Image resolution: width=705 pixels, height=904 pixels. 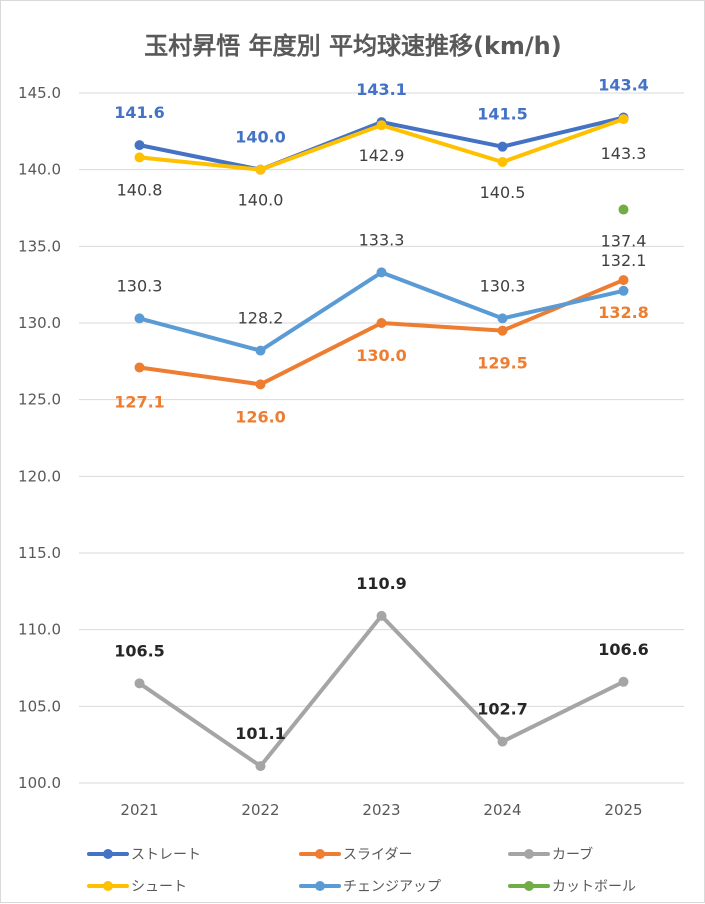 I want to click on data-label: 137.4, so click(x=624, y=241).